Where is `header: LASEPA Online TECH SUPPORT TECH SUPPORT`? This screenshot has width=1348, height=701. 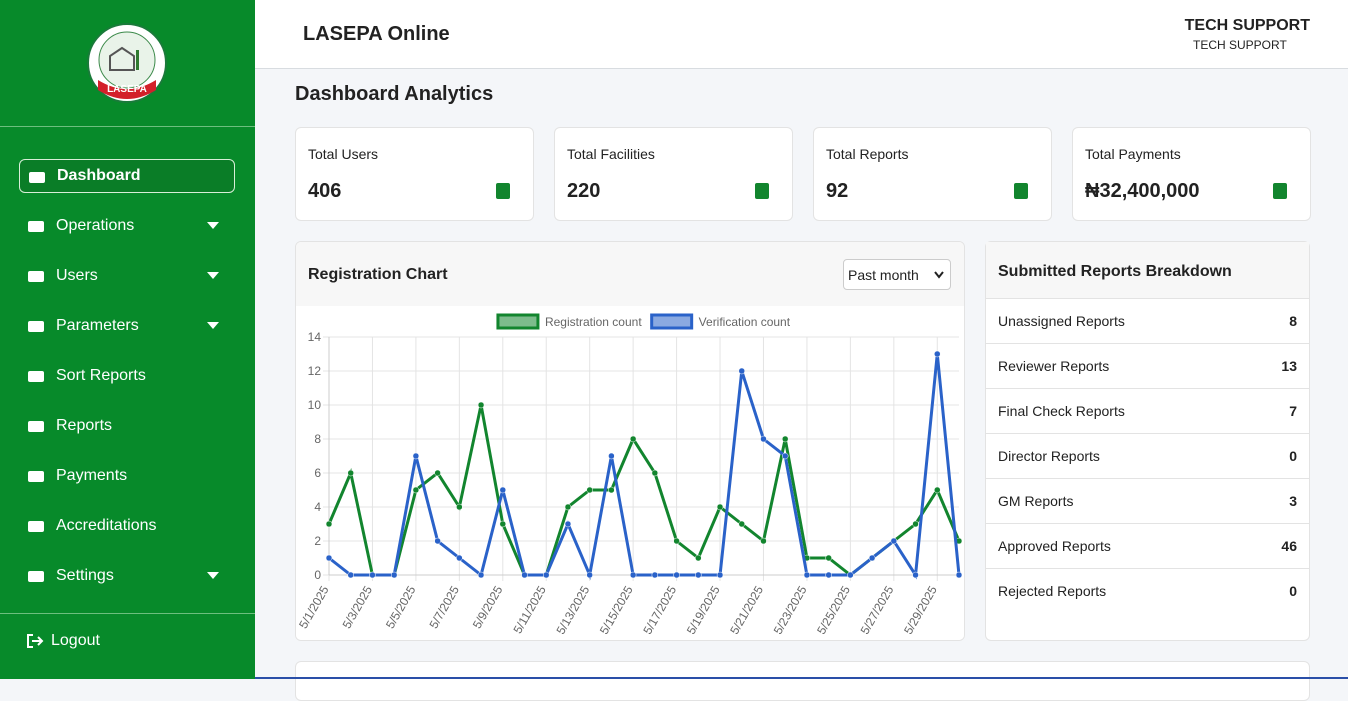 header: LASEPA Online TECH SUPPORT TECH SUPPORT is located at coordinates (801, 34).